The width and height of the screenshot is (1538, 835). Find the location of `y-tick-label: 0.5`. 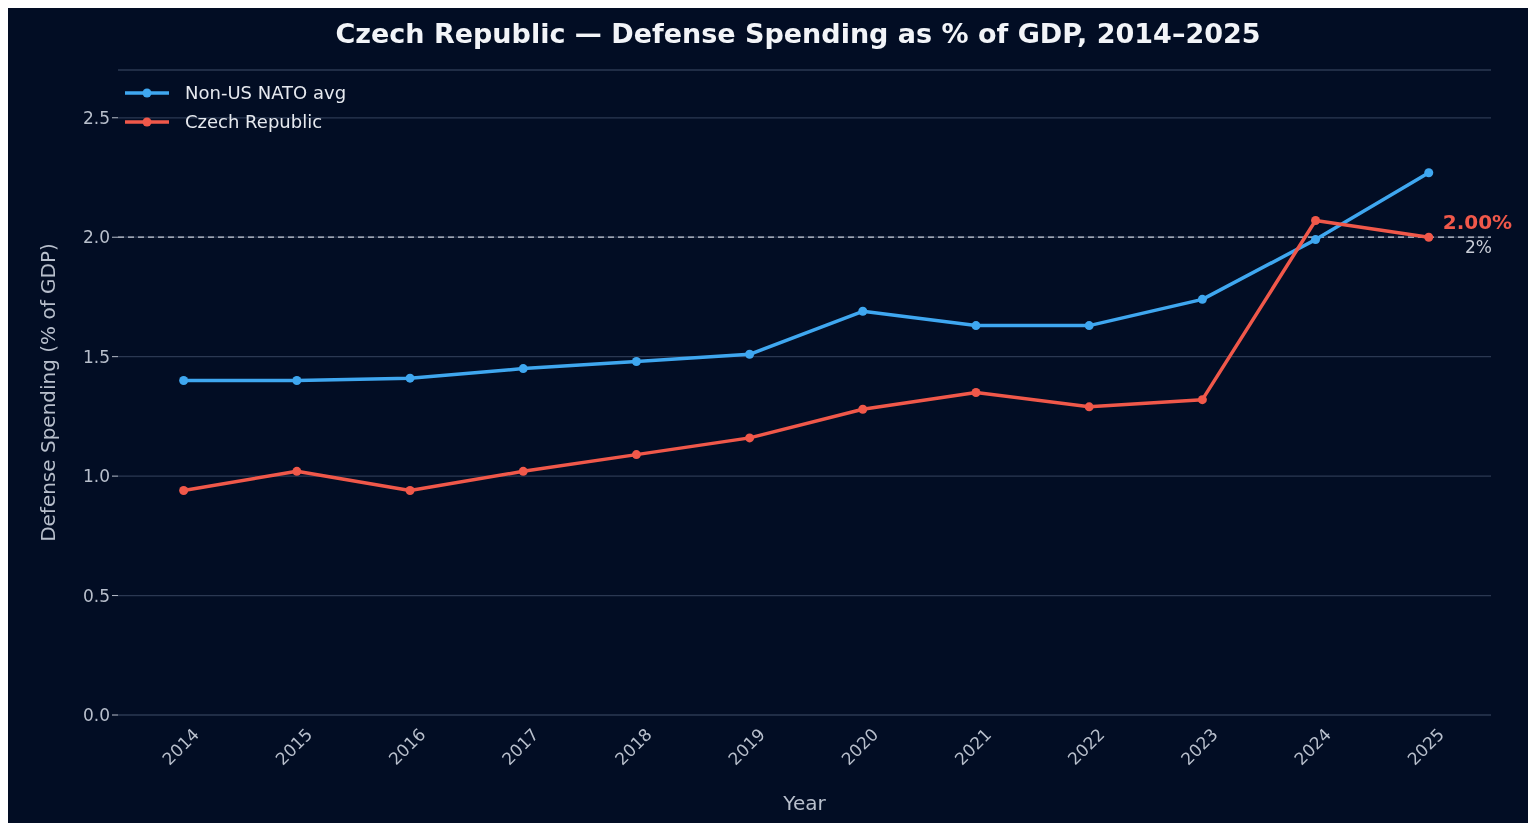

y-tick-label: 0.5 is located at coordinates (96, 595).